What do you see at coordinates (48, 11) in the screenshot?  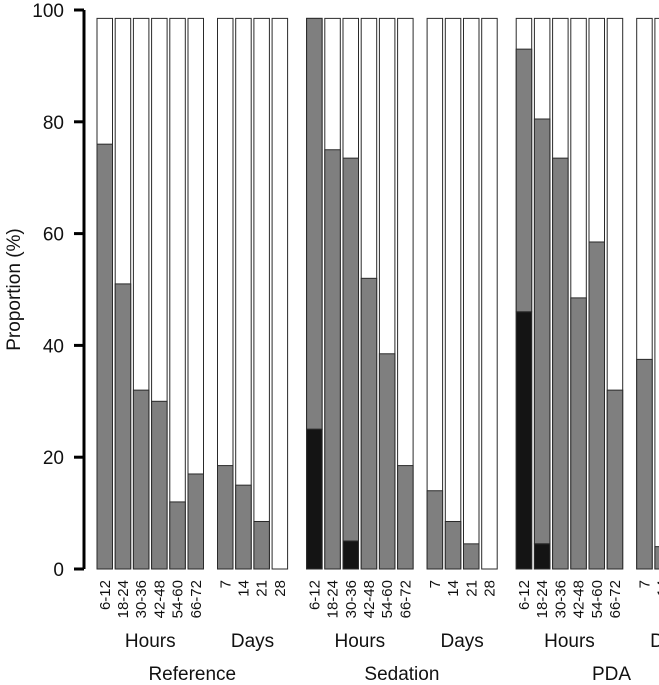 I see `y-tick-label: 100` at bounding box center [48, 11].